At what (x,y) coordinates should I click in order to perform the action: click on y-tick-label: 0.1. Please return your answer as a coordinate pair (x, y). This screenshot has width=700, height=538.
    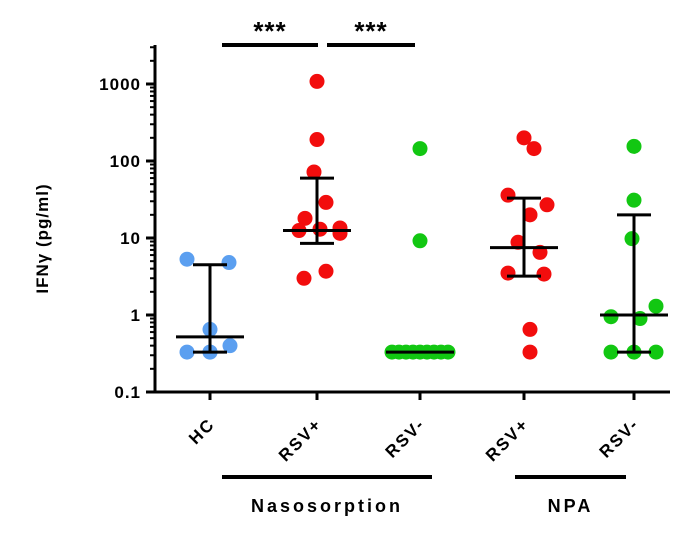
    Looking at the image, I should click on (127, 392).